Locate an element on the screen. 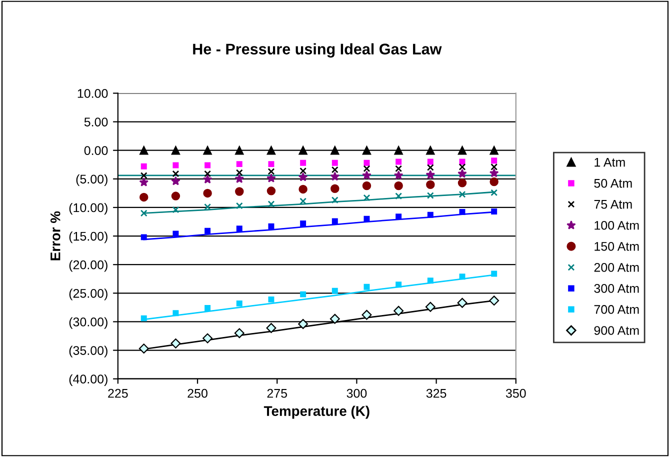  legend-label: 150 Atm is located at coordinates (616, 246).